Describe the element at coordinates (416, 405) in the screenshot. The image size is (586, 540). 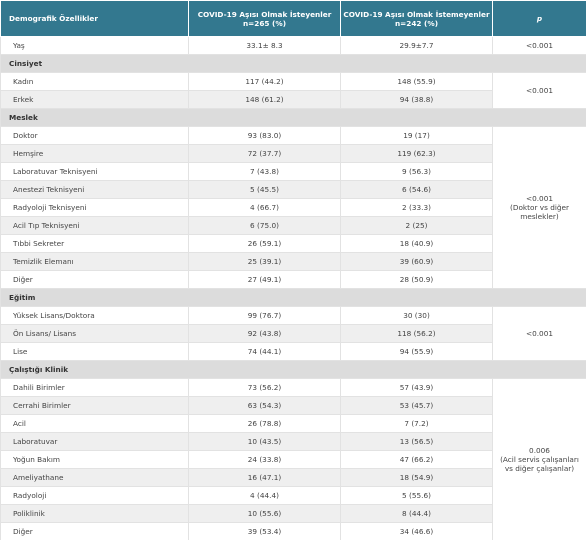
I see `value-cell: 53 (45.7)` at that location.